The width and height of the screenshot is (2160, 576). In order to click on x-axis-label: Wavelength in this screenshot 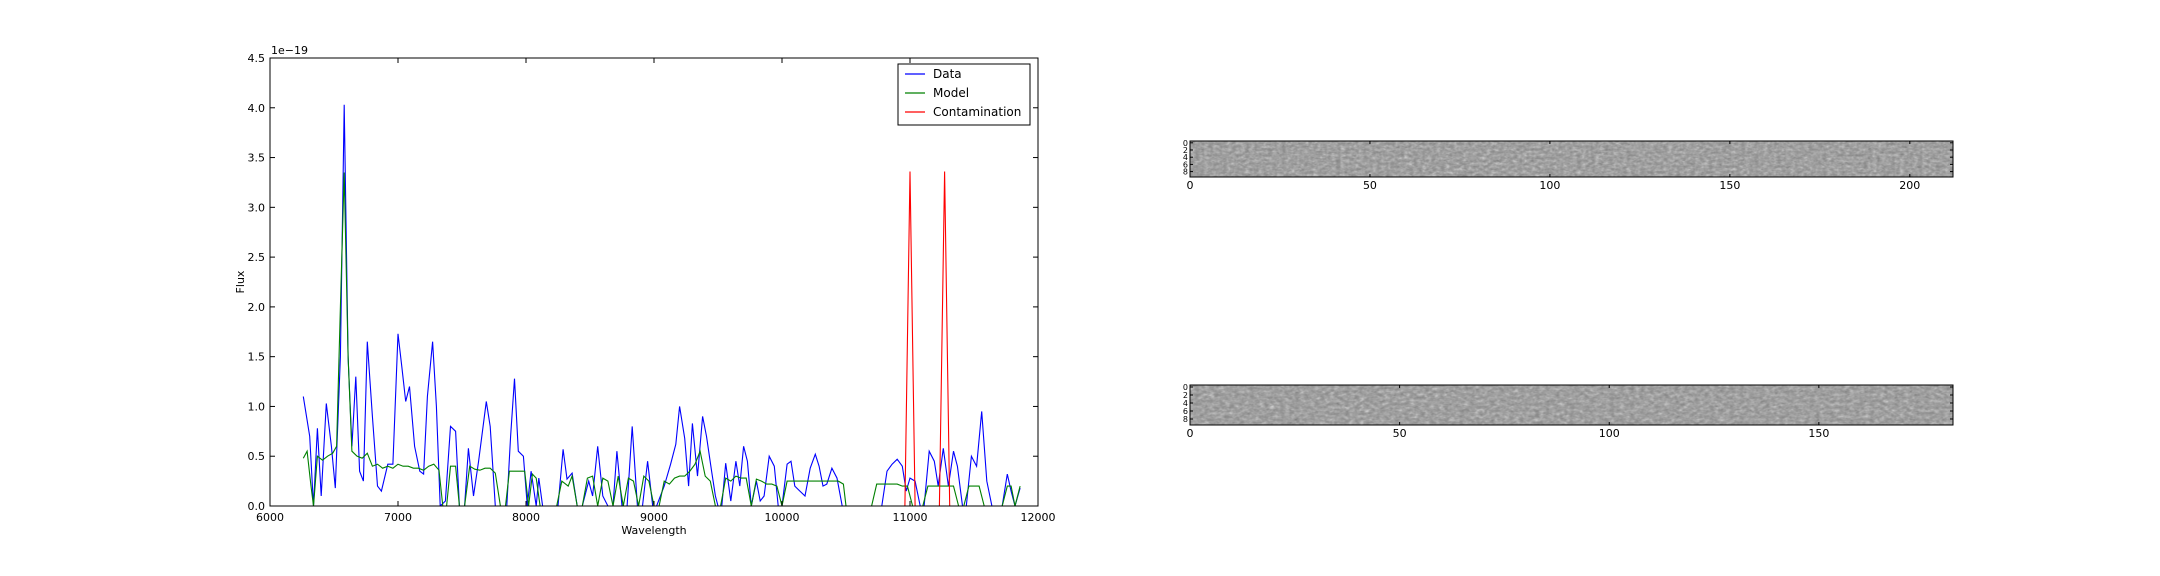, I will do `click(653, 530)`.